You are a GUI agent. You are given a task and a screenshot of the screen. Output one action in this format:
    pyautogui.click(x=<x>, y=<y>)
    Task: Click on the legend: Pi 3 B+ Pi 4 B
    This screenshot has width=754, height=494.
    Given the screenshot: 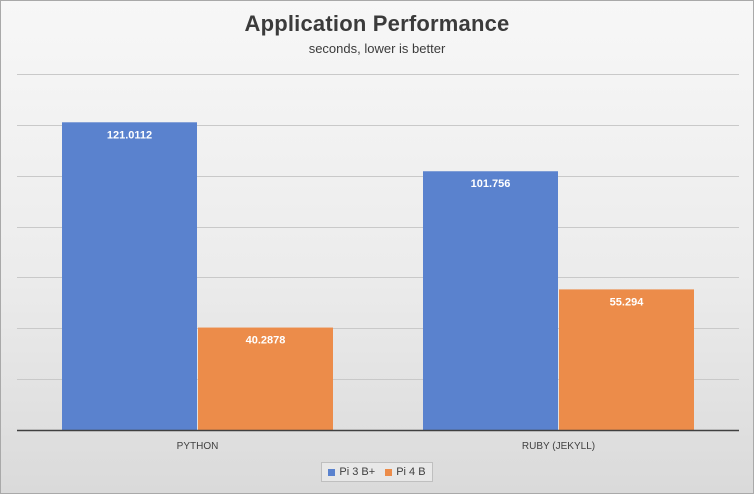 What is the action you would take?
    pyautogui.click(x=377, y=472)
    